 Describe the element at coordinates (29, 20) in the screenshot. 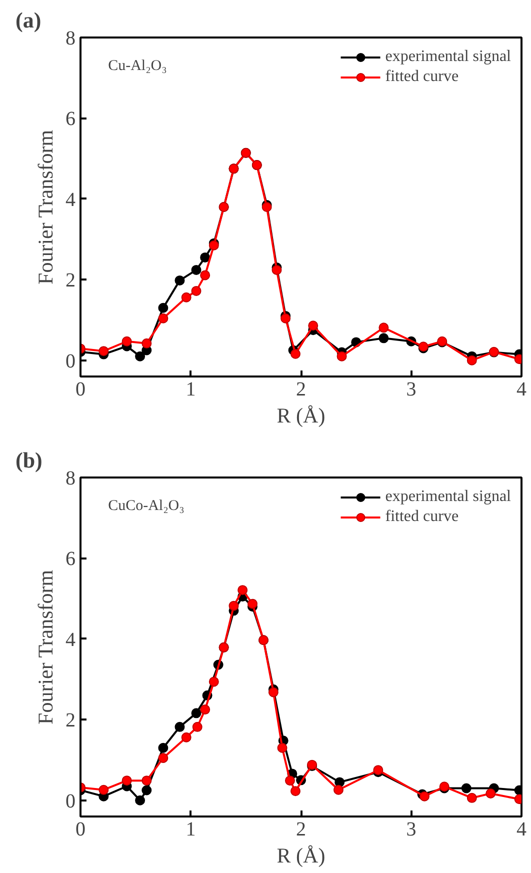

I see `chart-title: (a)` at that location.